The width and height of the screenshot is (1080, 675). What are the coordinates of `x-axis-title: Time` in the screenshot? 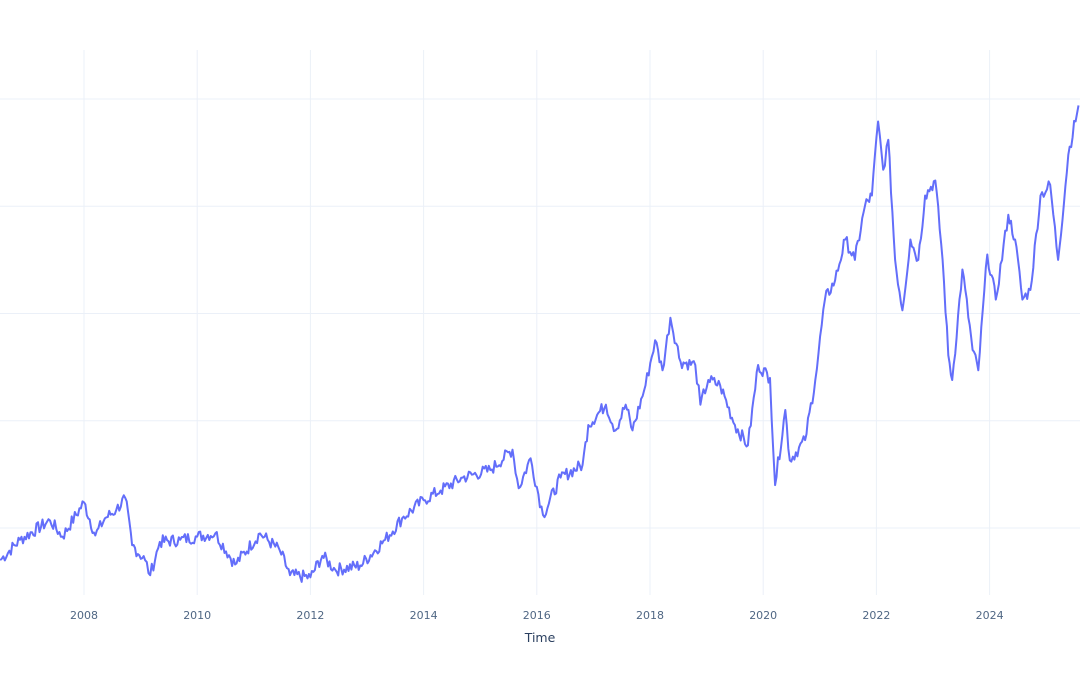 It's located at (540, 637).